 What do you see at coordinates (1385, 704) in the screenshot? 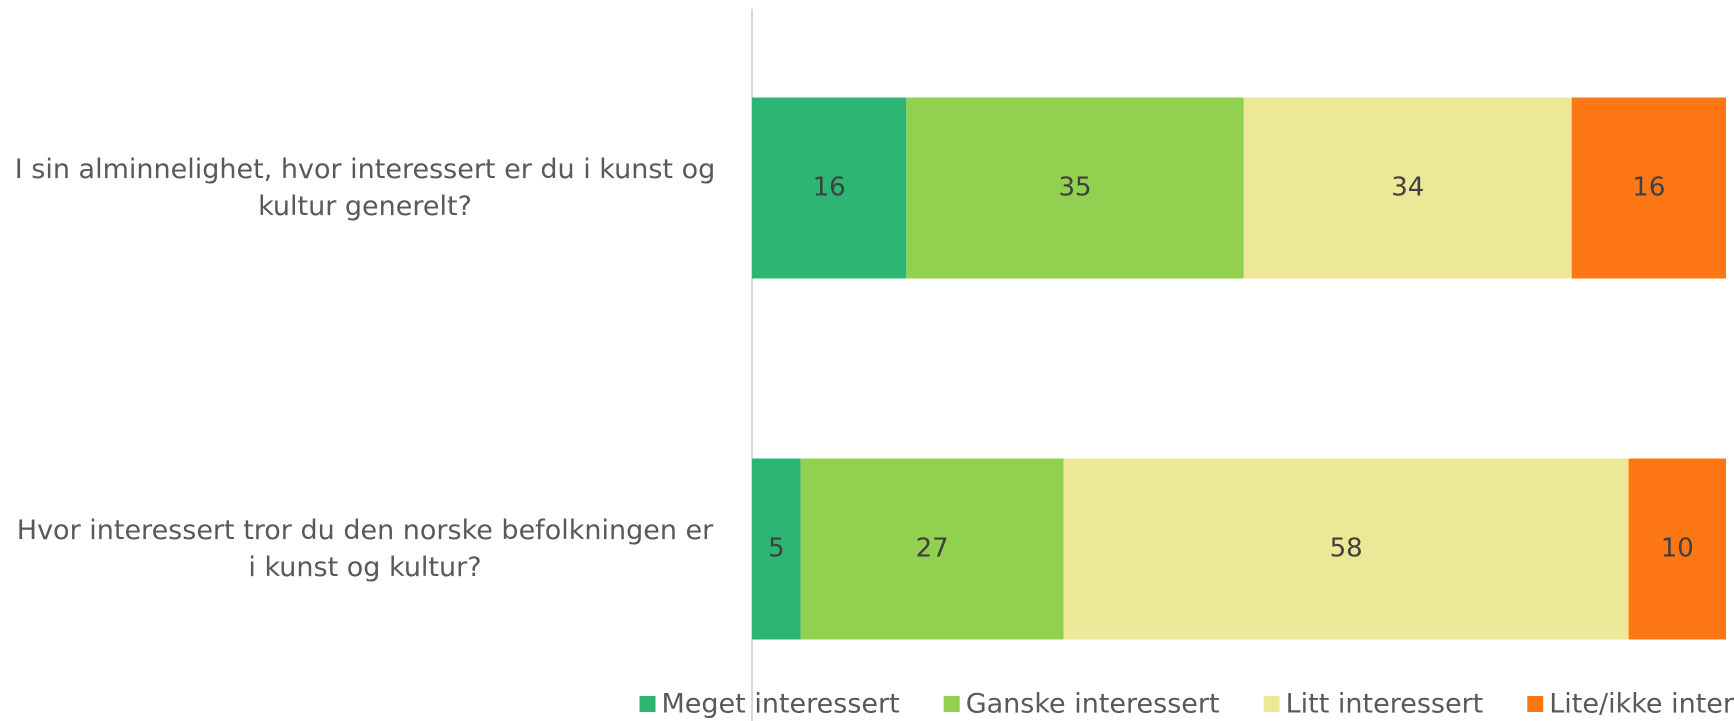
I see `legend-label: Litt interessert` at bounding box center [1385, 704].